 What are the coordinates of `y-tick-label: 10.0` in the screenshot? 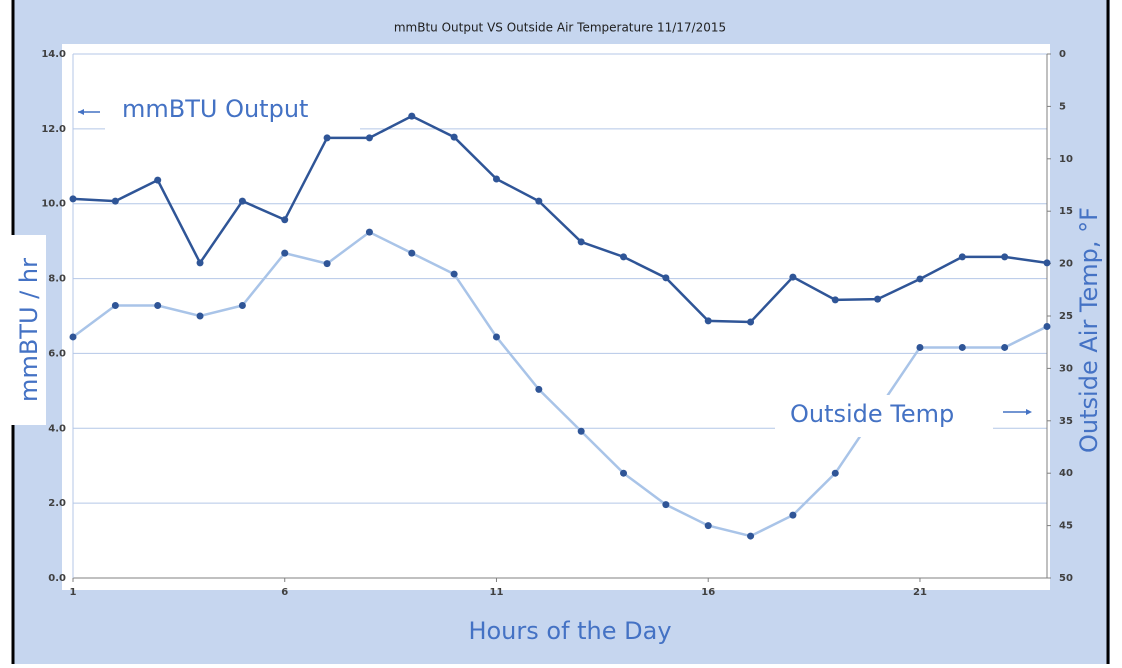 It's located at (53, 204).